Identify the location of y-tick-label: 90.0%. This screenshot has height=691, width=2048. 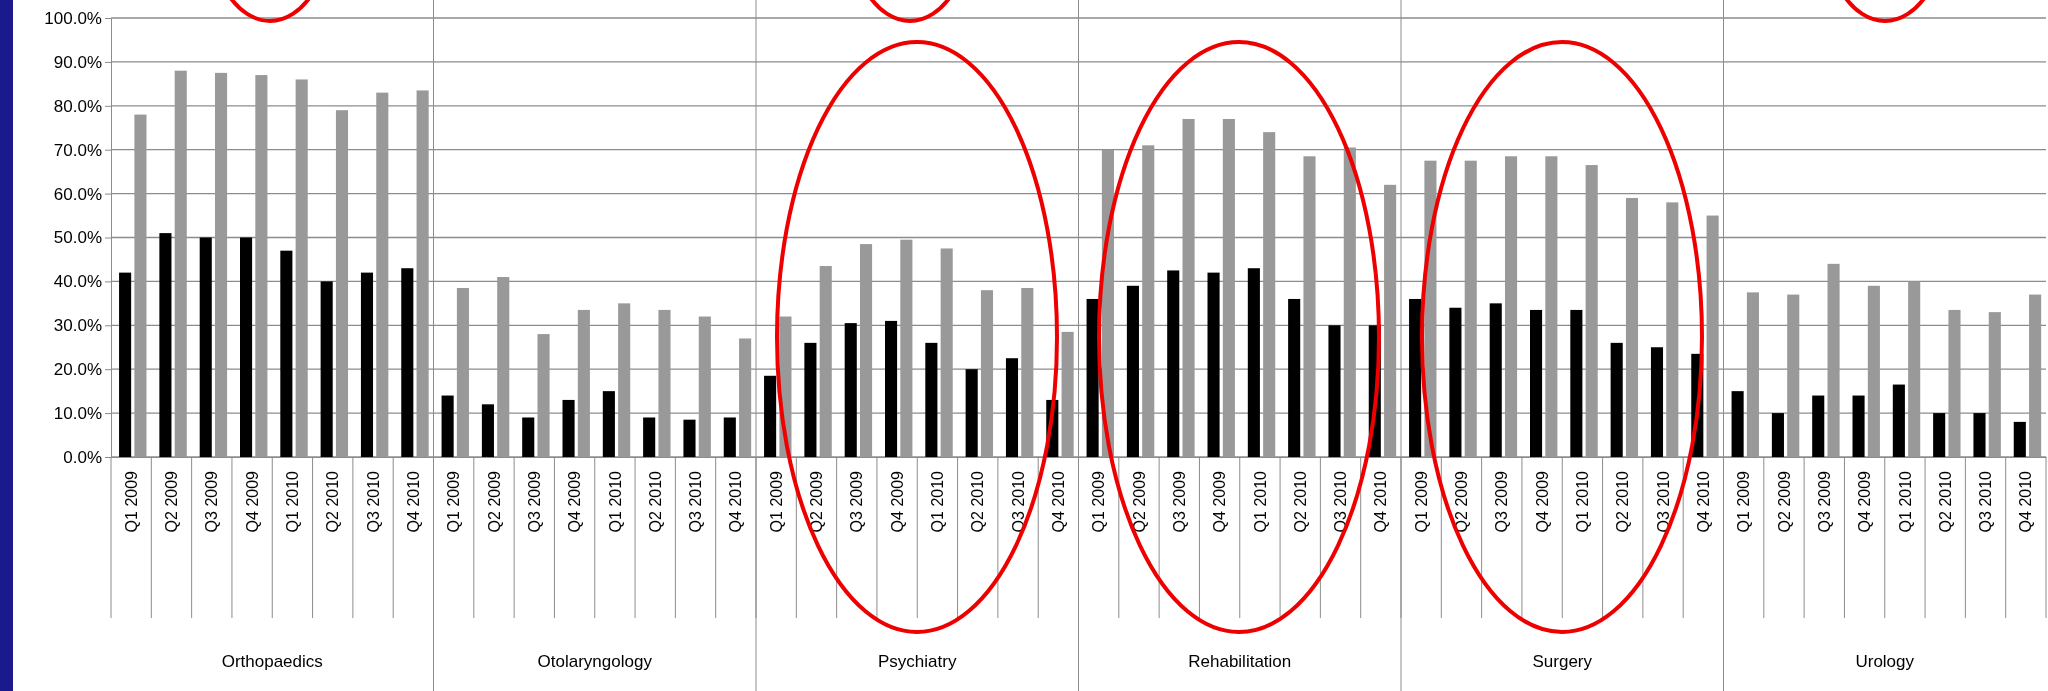
(77, 62).